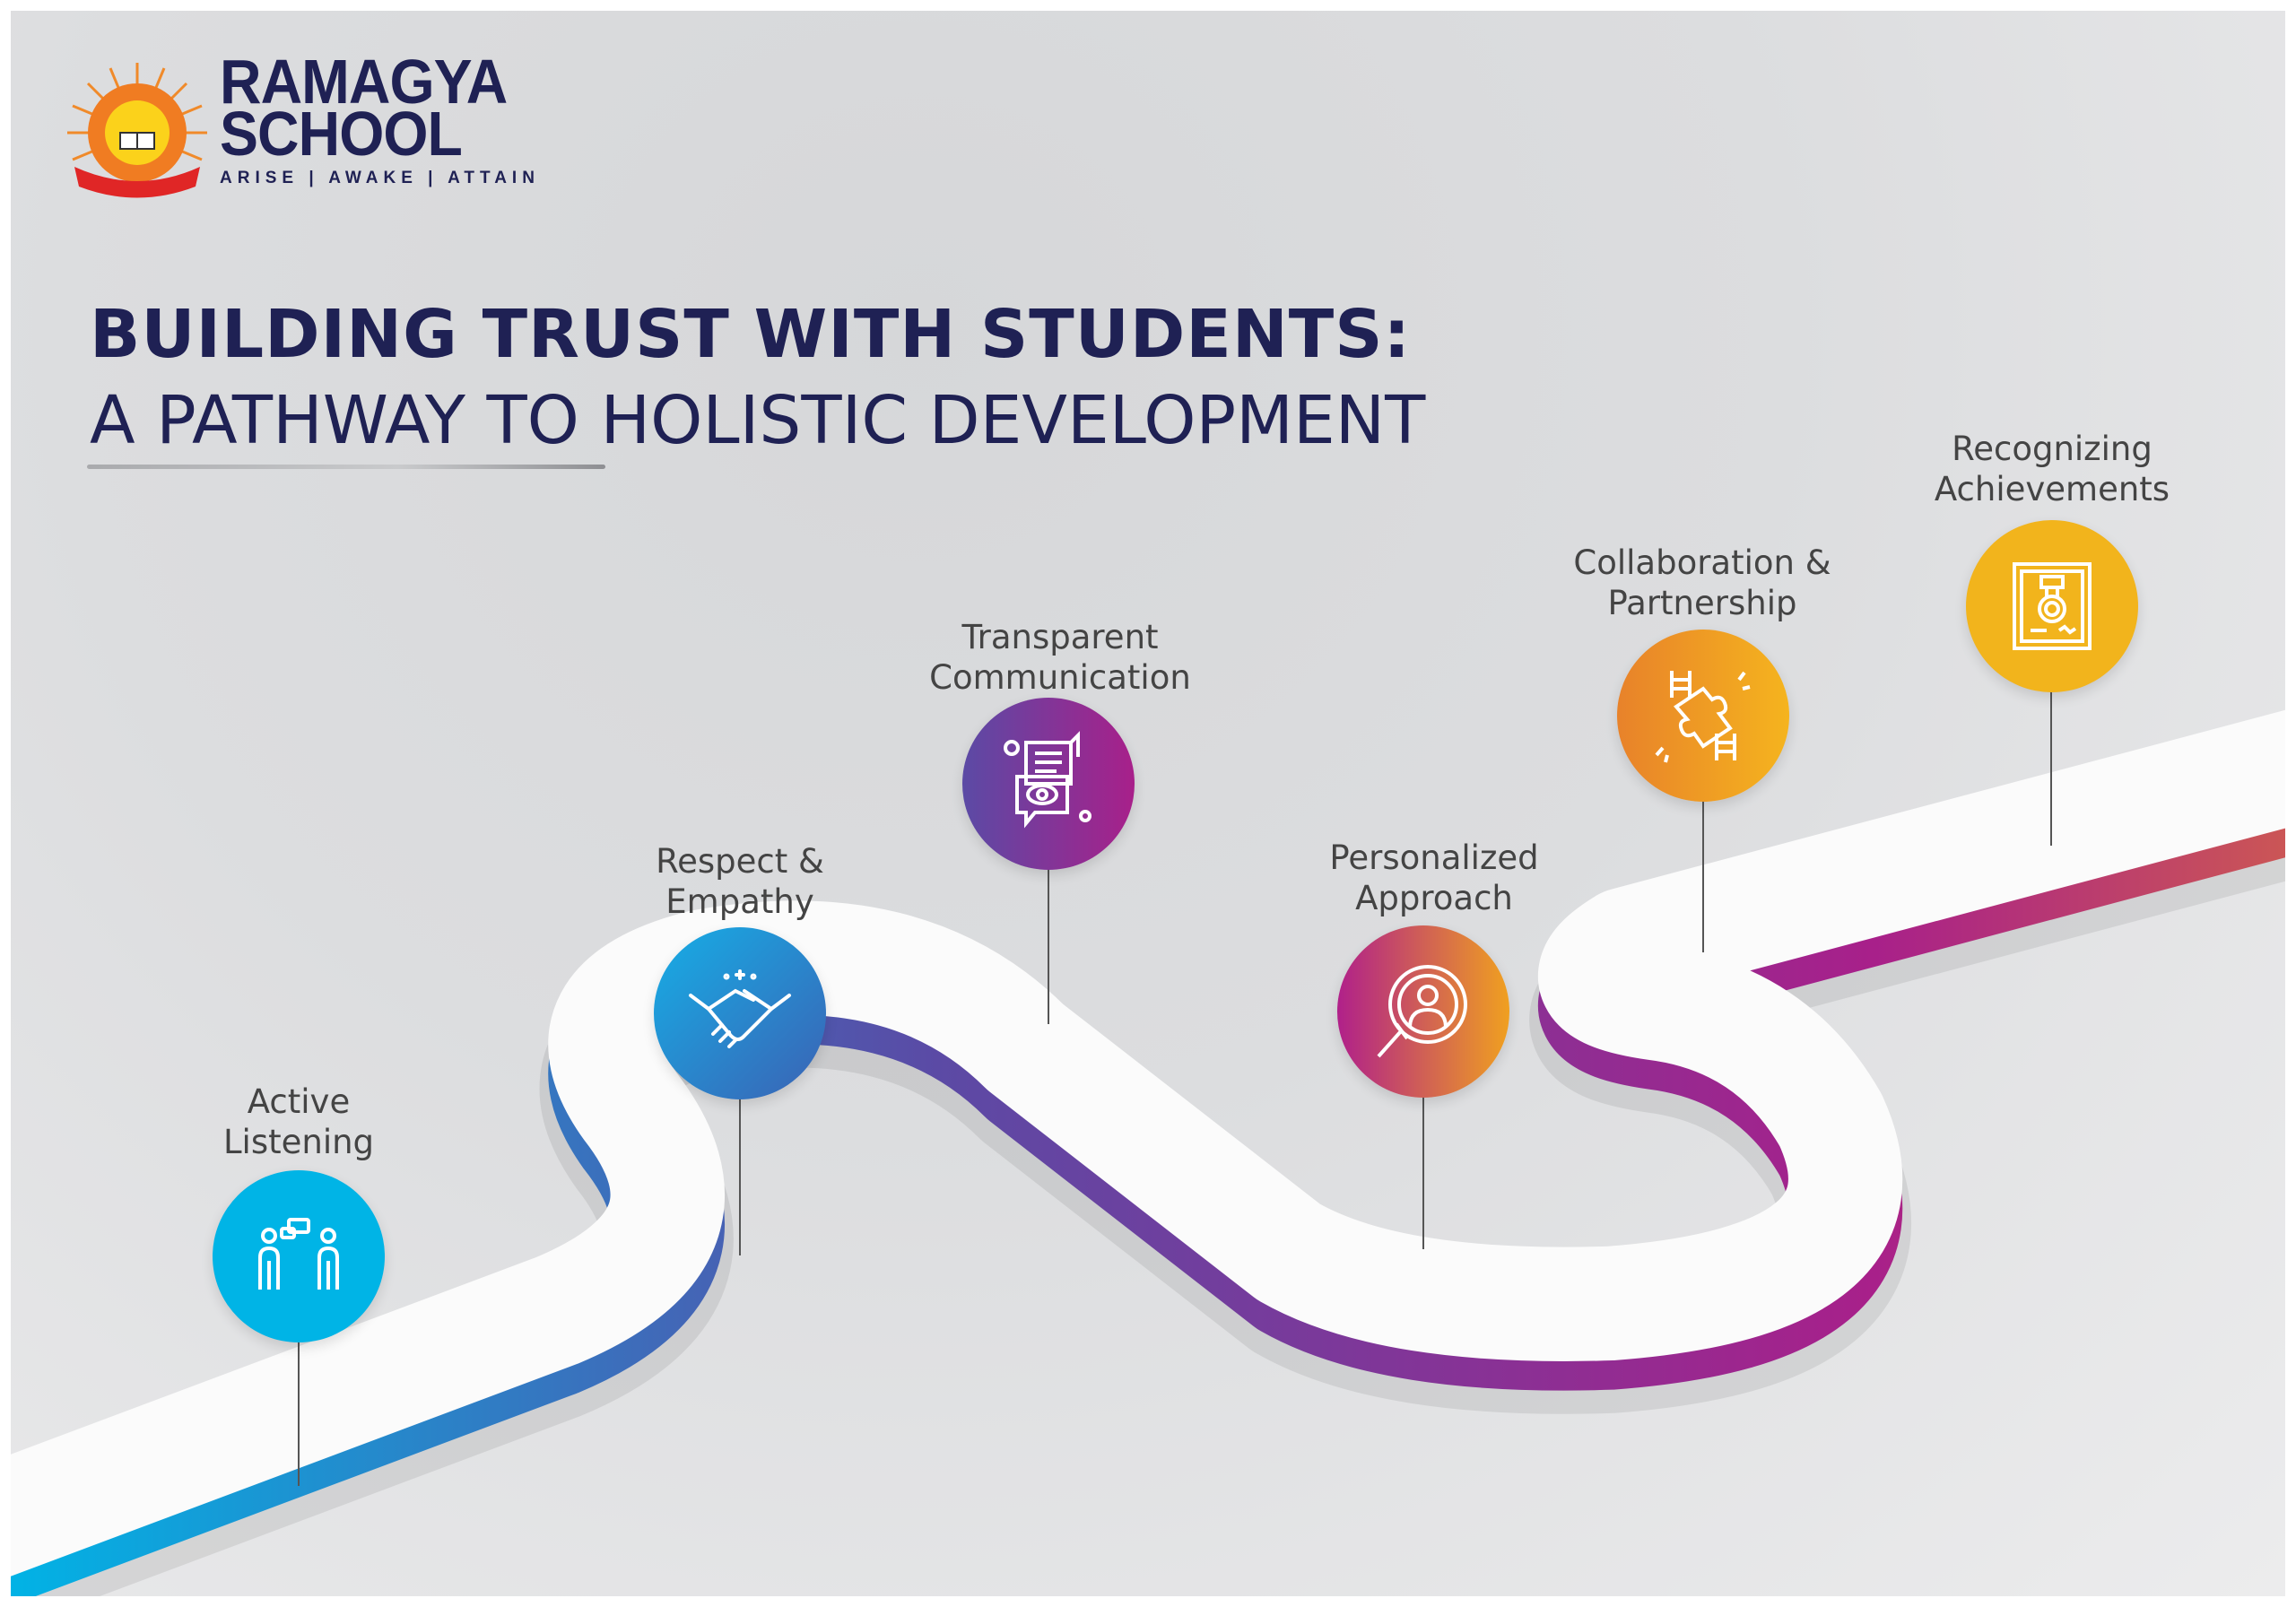 The width and height of the screenshot is (2296, 1607). What do you see at coordinates (740, 882) in the screenshot?
I see `step-label-respect-empathy: Respect & Empathy` at bounding box center [740, 882].